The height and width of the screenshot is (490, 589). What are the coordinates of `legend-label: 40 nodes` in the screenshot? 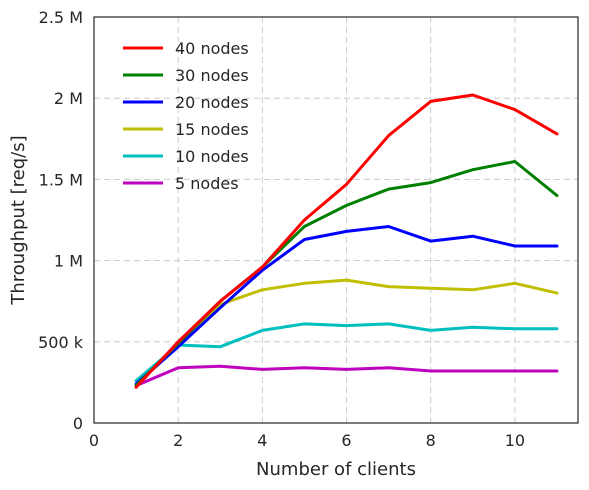 It's located at (212, 48).